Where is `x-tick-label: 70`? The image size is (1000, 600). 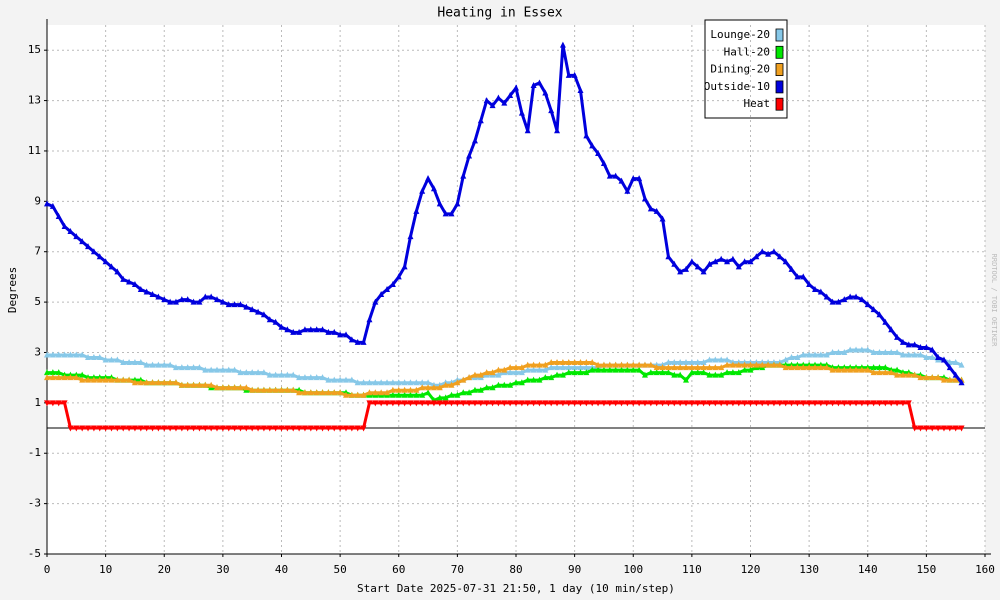
x-tick-label: 70 is located at coordinates (457, 569).